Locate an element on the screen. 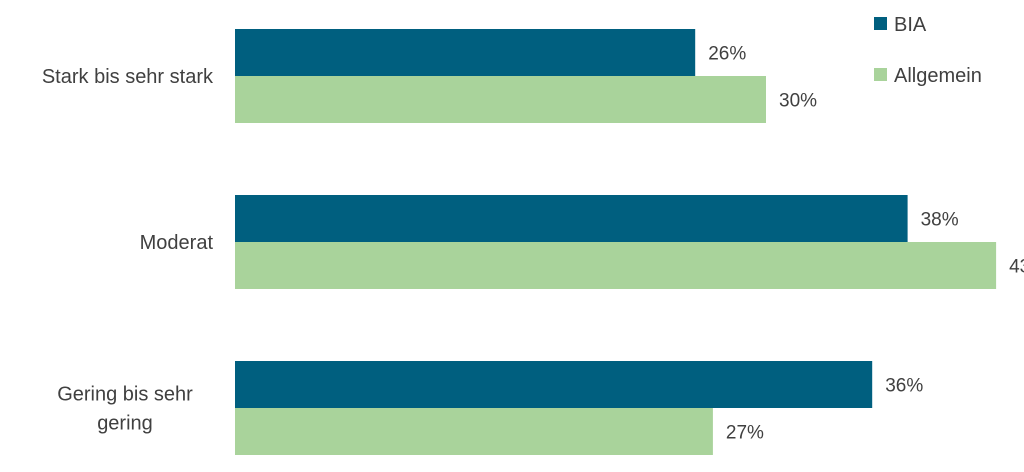  legend: BIA Allgemein is located at coordinates (928, 50).